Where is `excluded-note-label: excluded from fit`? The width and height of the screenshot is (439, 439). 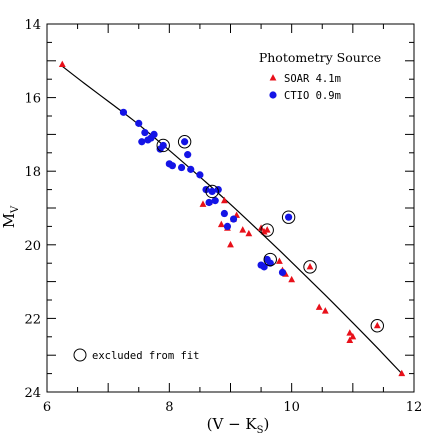
excluded-note-label: excluded from fit is located at coordinates (145, 356).